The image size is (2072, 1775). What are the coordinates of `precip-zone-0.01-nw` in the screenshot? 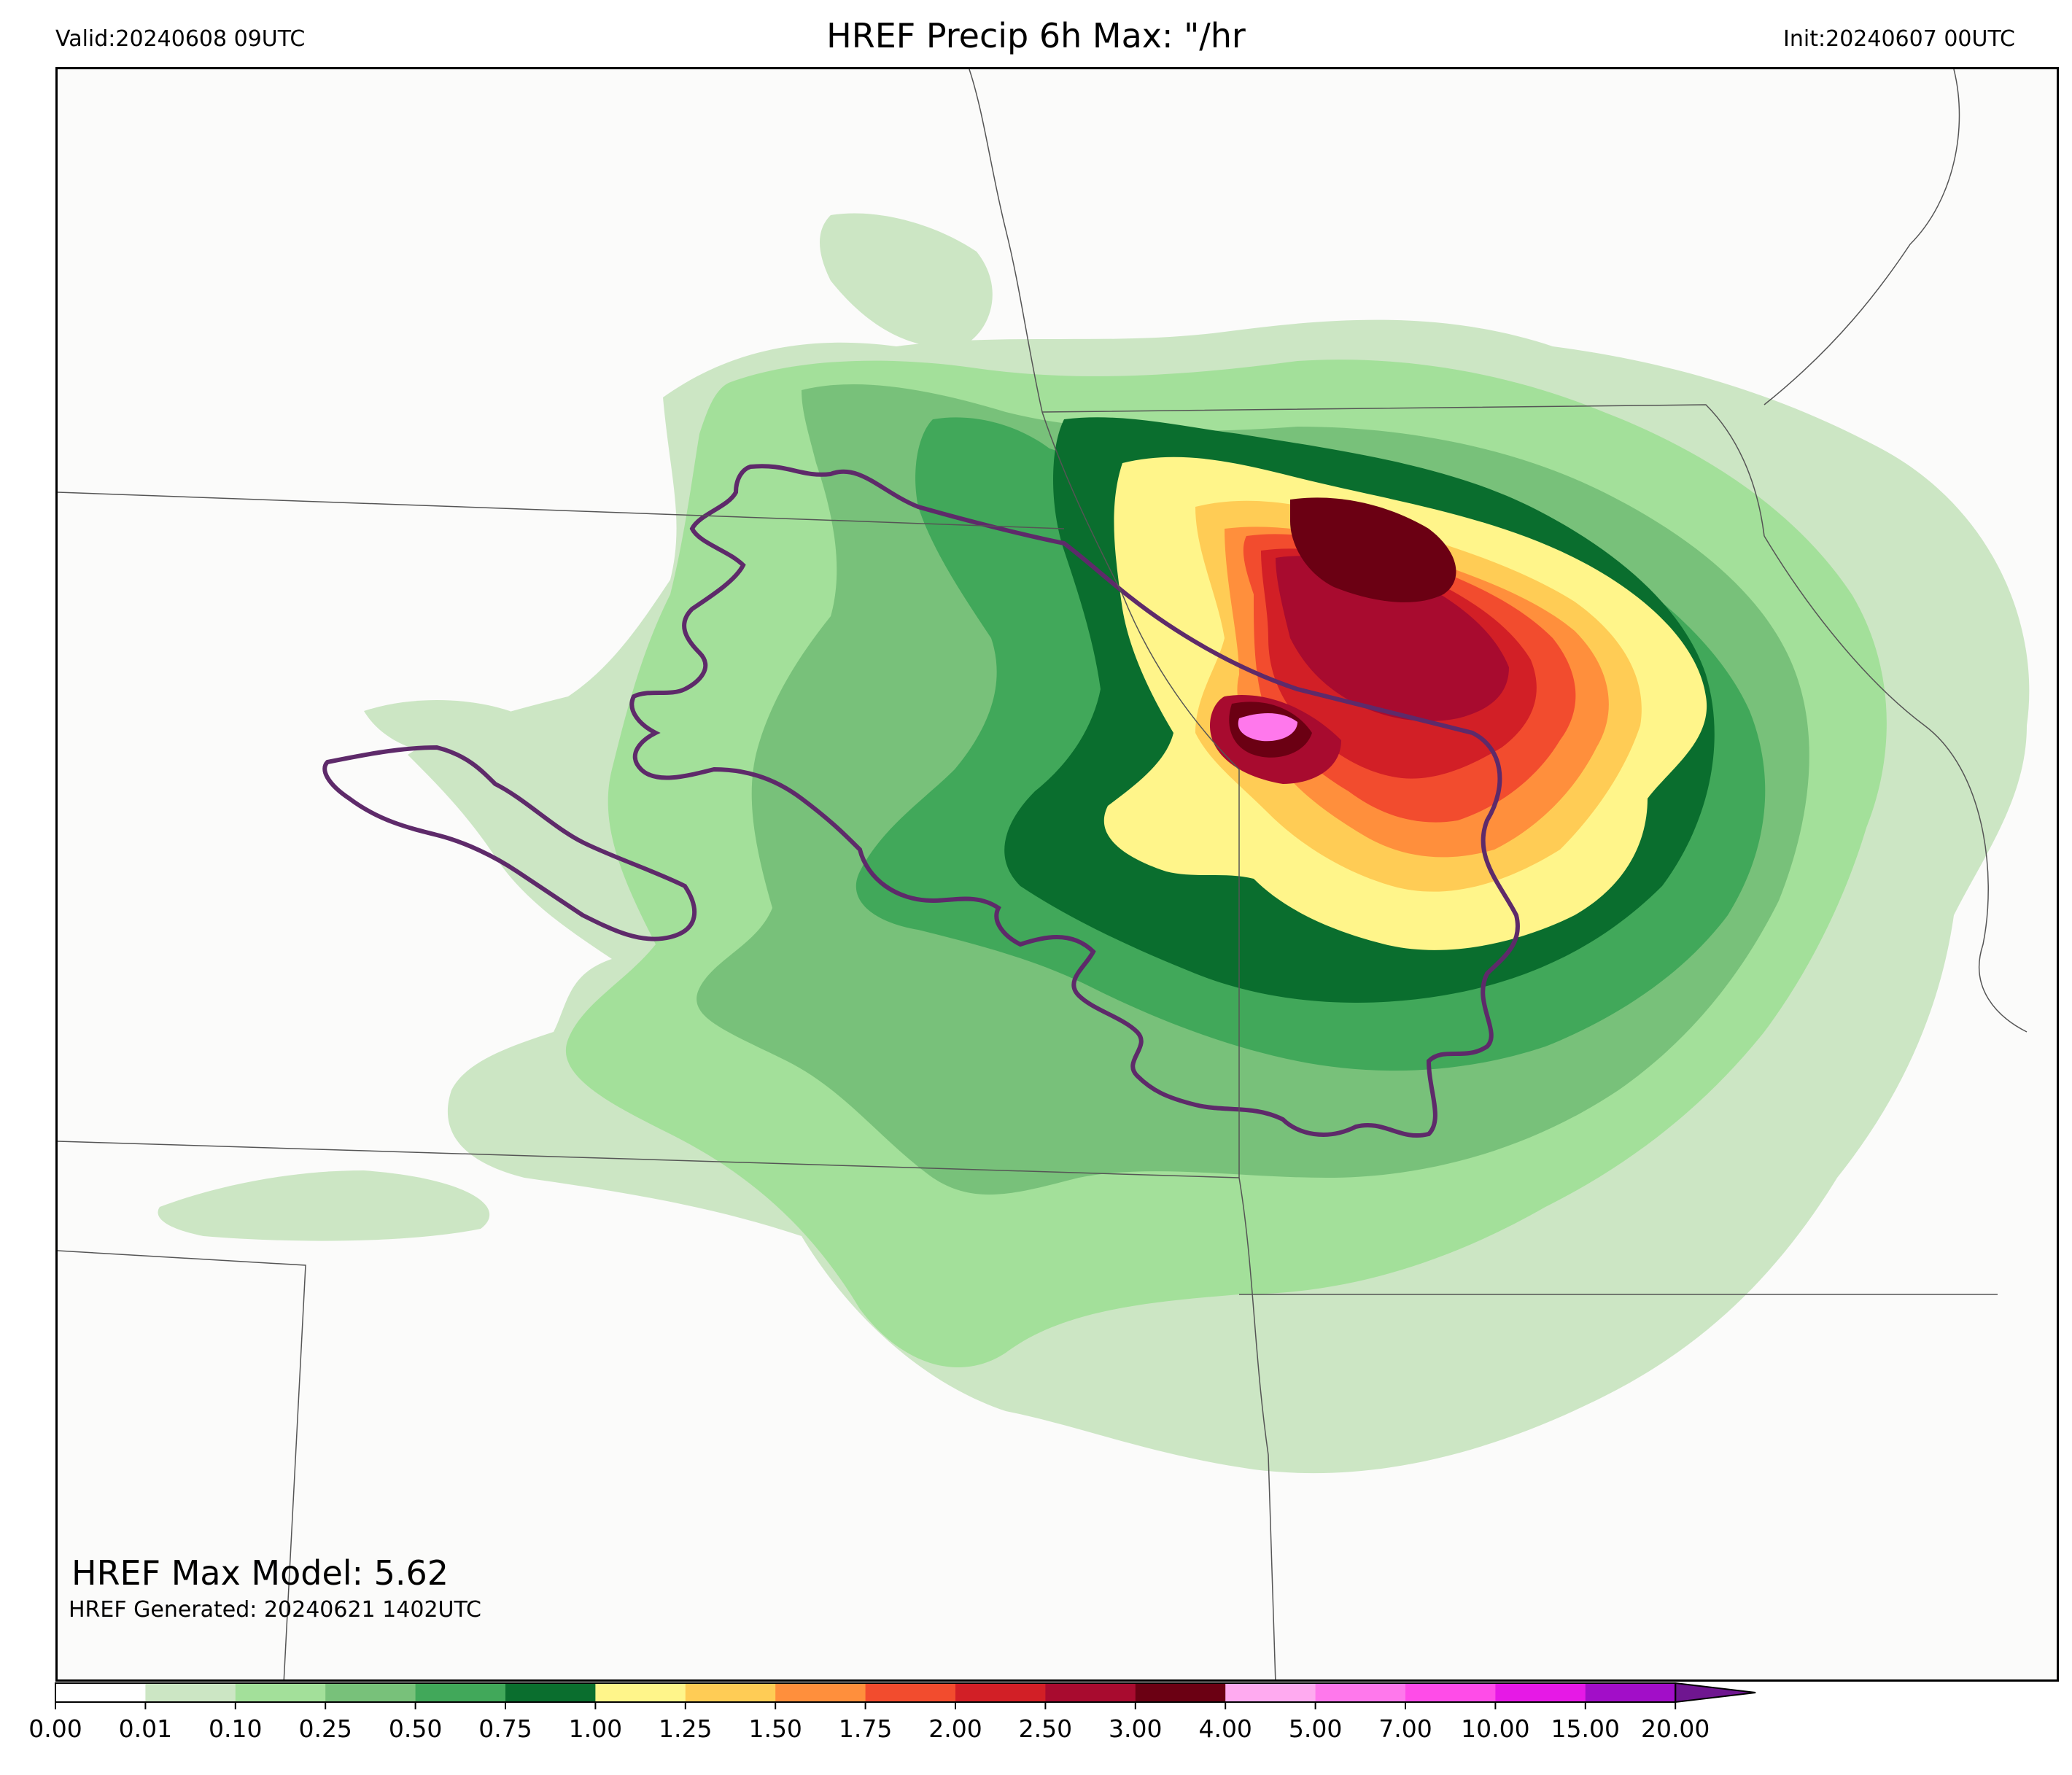 It's located at (445, 728).